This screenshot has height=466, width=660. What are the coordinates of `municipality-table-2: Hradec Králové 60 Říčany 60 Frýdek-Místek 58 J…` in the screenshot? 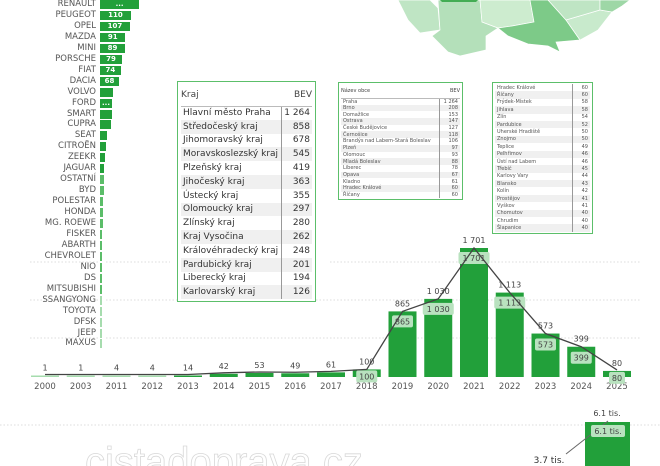 It's located at (542, 158).